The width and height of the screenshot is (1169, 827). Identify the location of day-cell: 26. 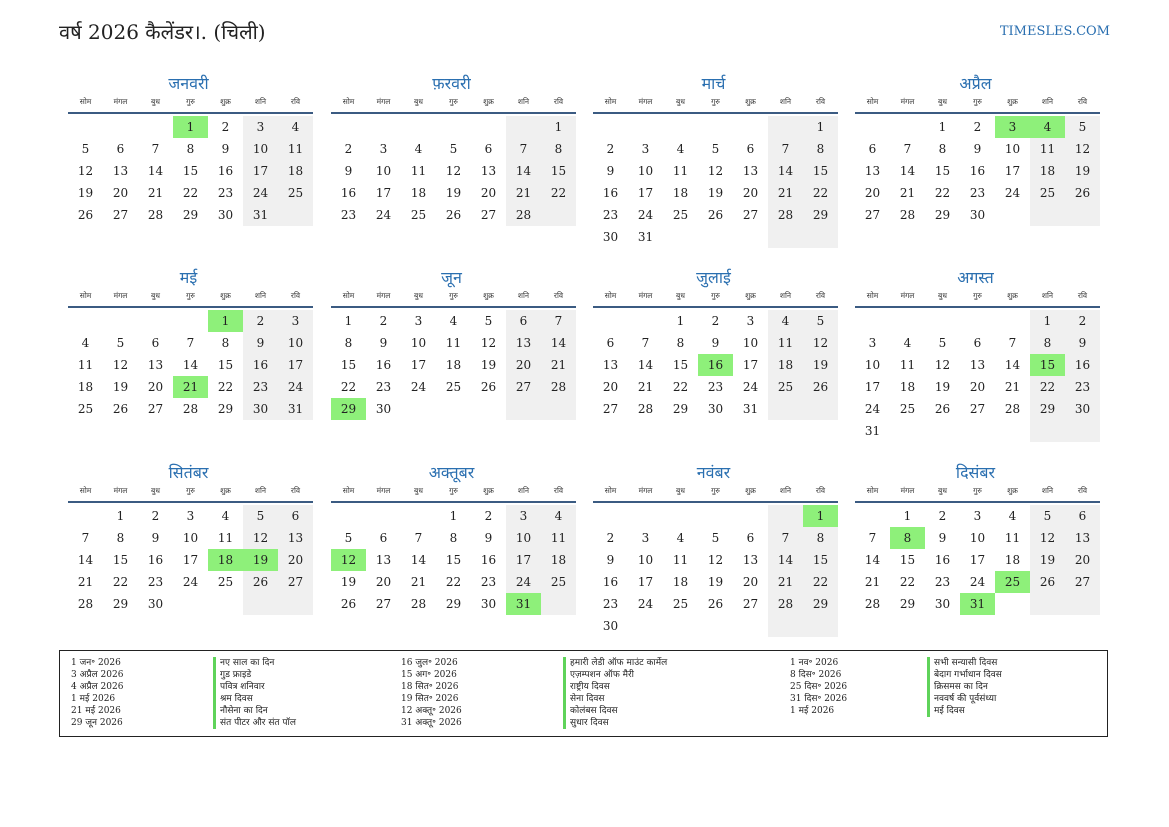
(85, 215).